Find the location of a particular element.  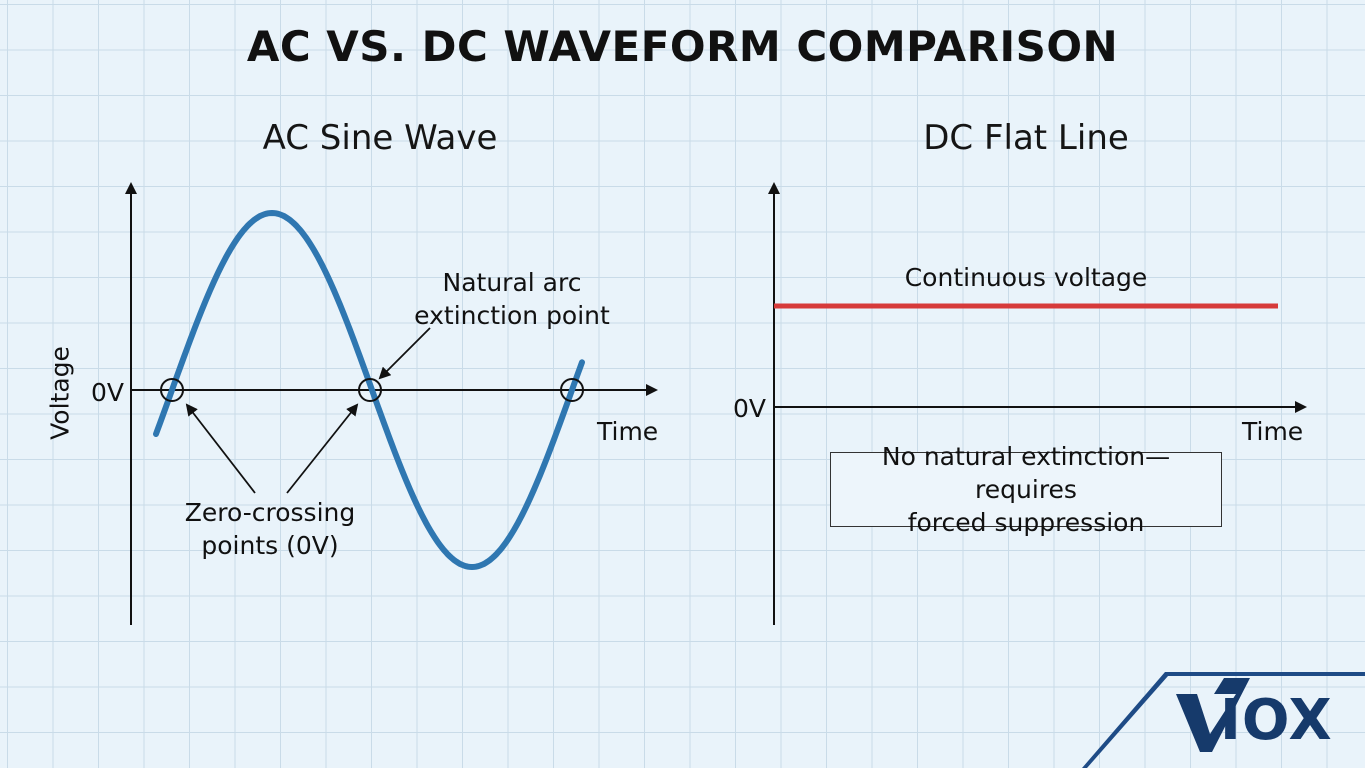

dc-x-axis-label: Time is located at coordinates (1273, 431).